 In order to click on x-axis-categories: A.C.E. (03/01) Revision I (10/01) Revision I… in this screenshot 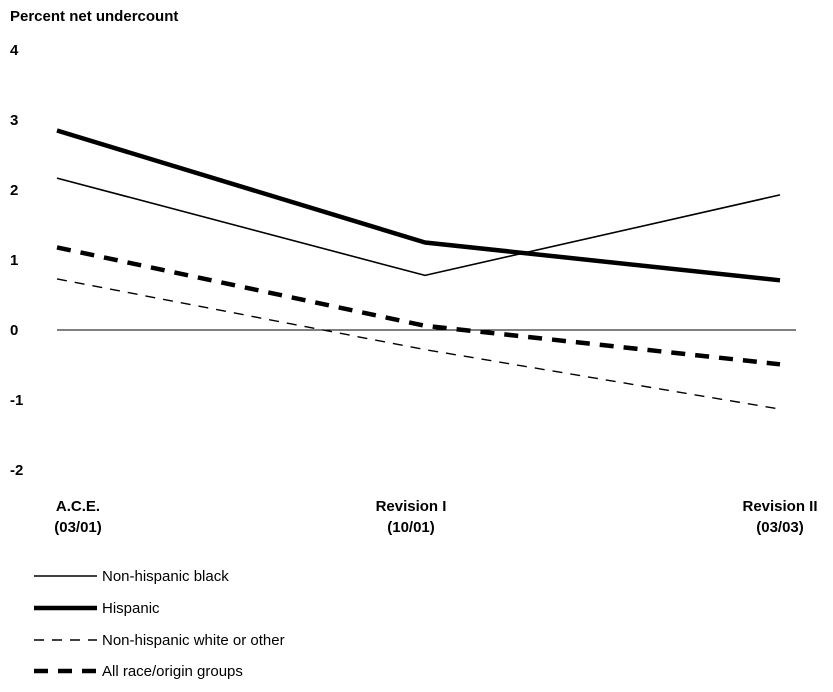, I will do `click(435, 517)`.